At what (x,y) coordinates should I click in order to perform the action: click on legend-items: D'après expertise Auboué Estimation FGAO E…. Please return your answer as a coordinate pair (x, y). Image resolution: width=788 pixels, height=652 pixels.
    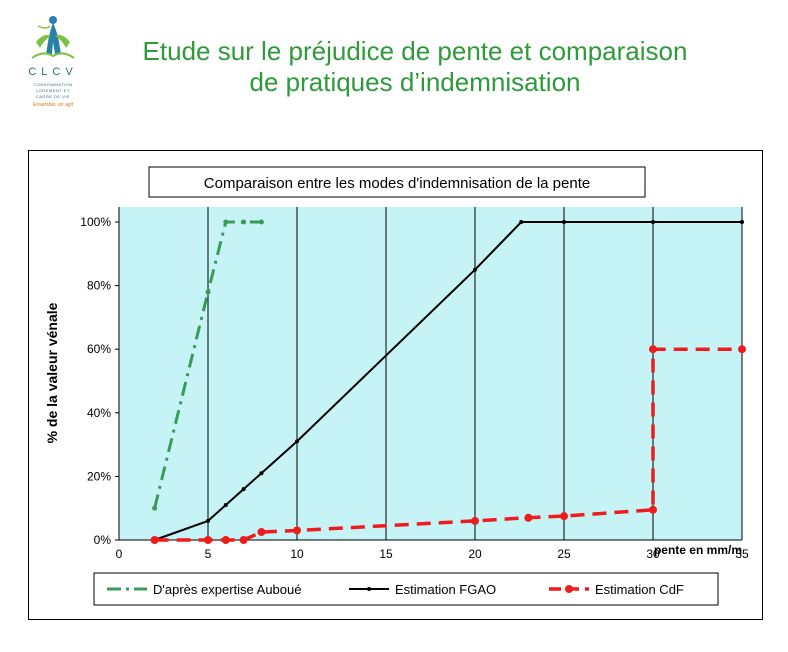
    Looking at the image, I should click on (395, 589).